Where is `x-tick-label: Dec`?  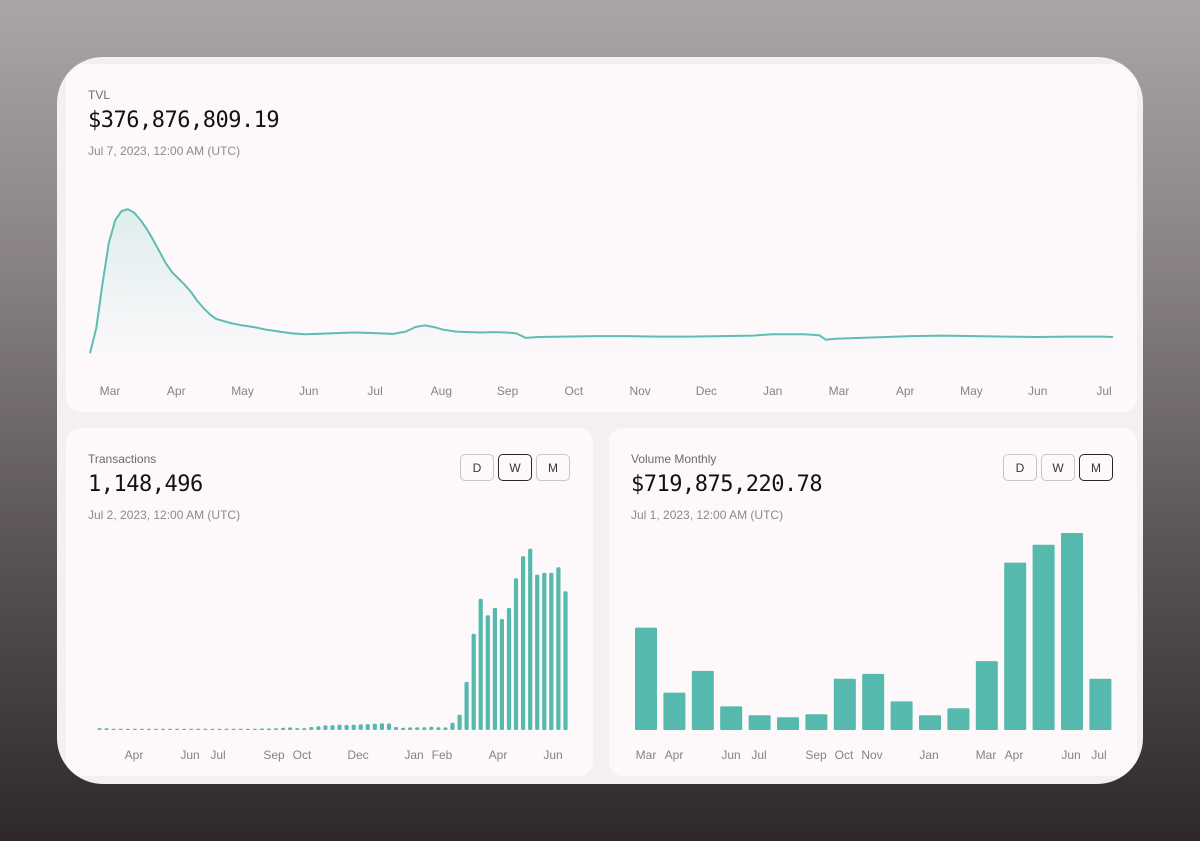 x-tick-label: Dec is located at coordinates (706, 391).